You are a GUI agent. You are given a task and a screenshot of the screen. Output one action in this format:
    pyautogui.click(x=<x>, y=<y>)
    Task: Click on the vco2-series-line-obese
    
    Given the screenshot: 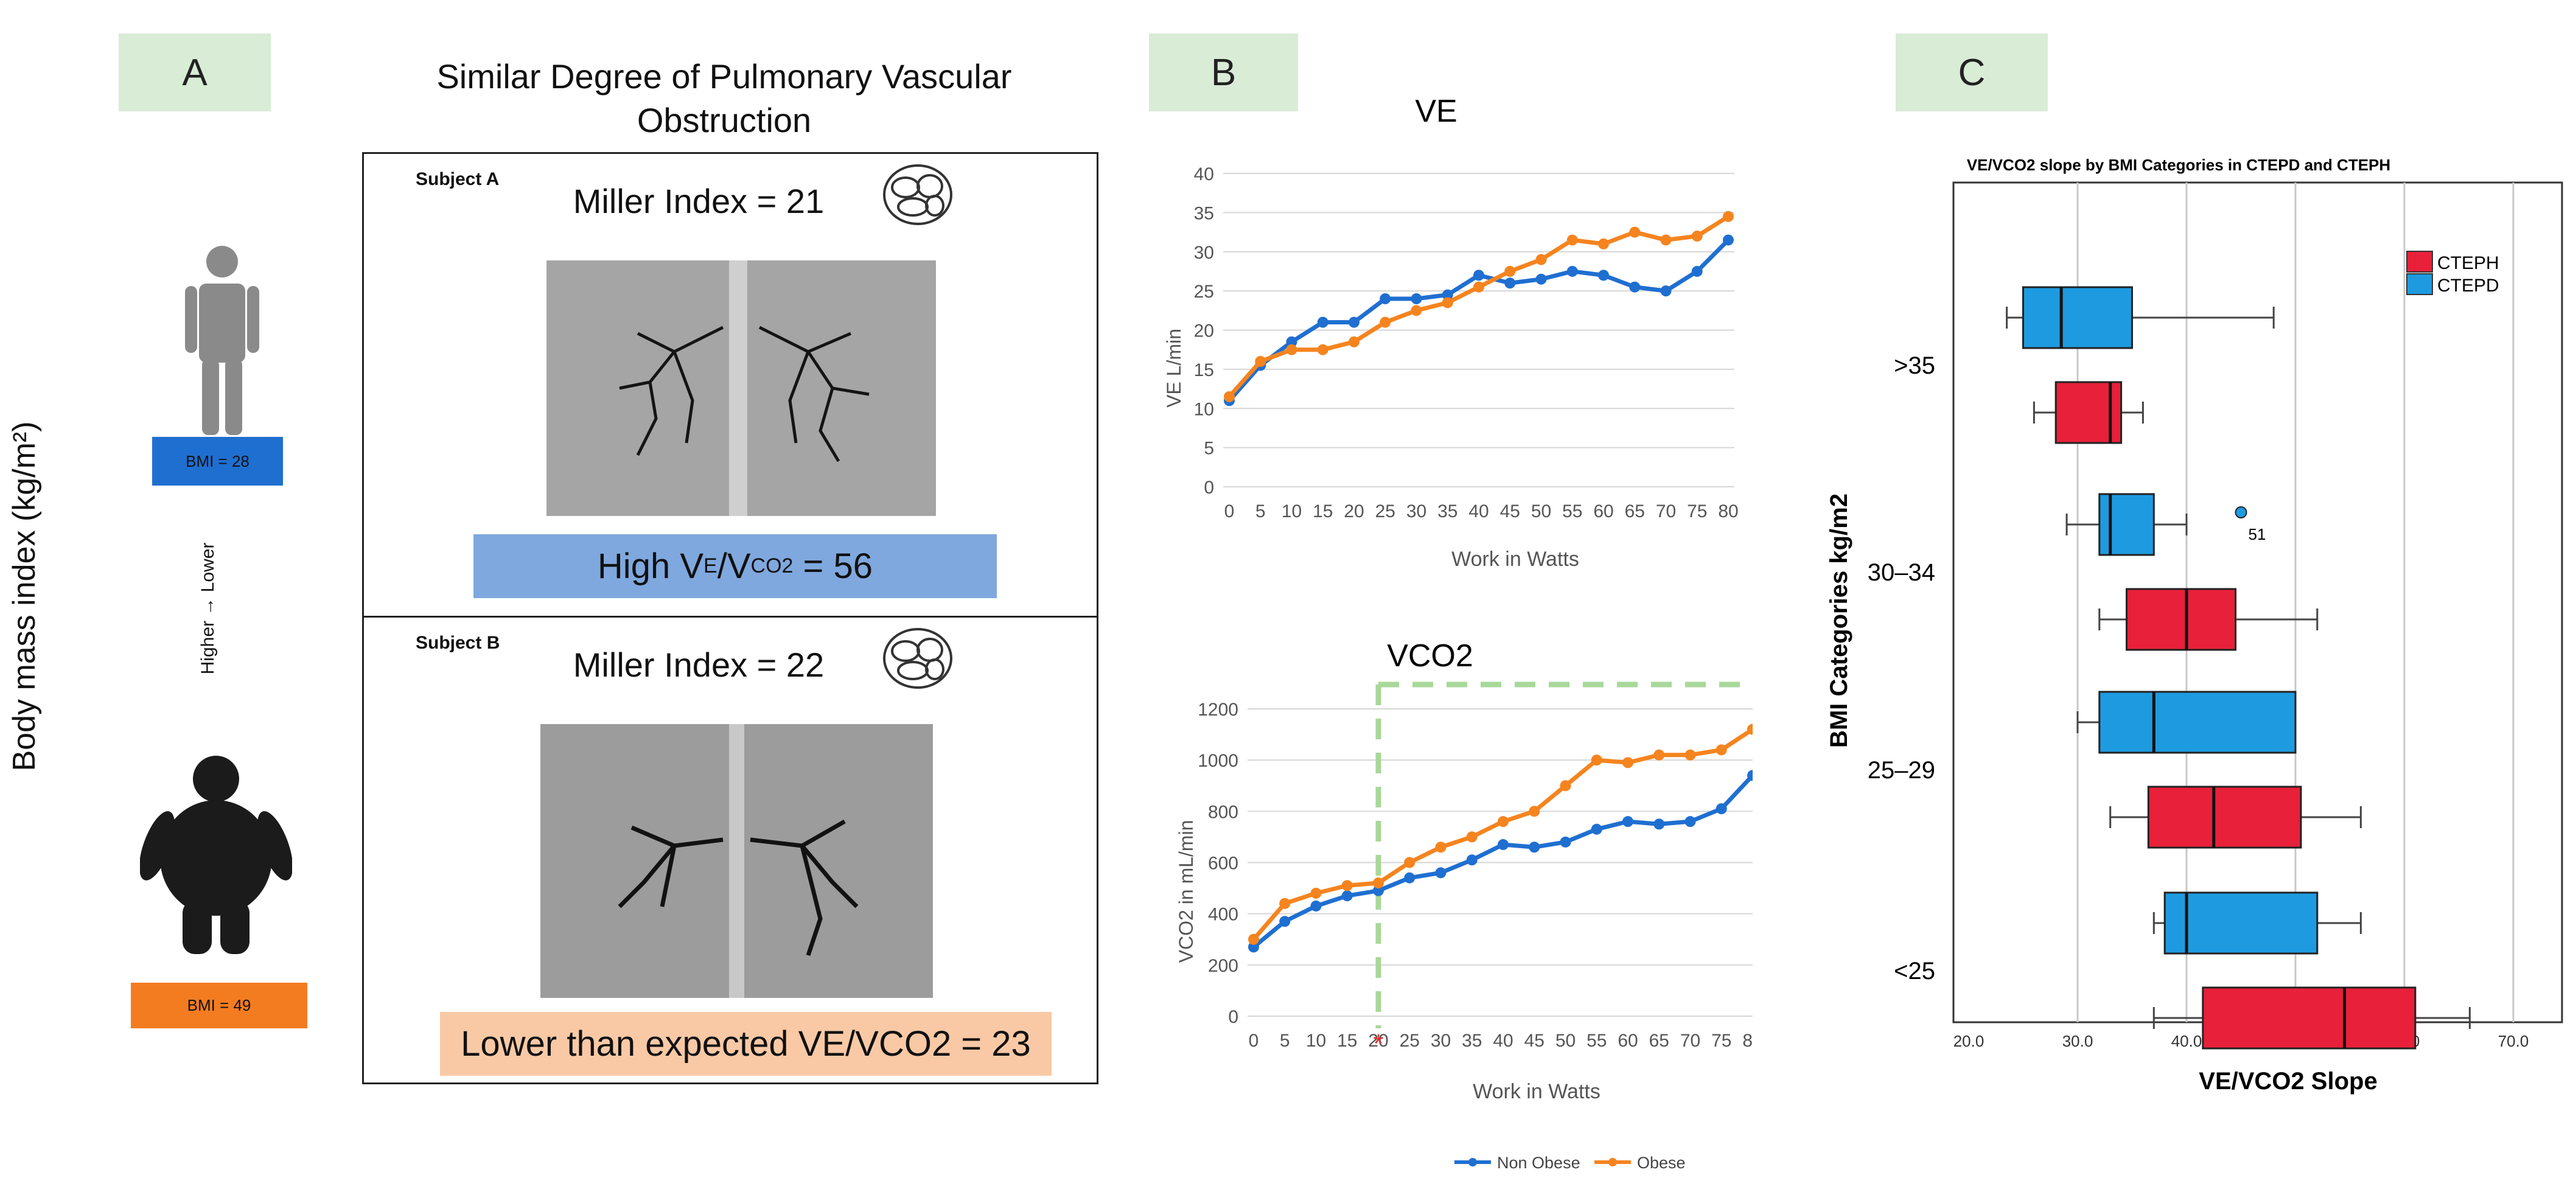 What is the action you would take?
    pyautogui.click(x=1502, y=834)
    